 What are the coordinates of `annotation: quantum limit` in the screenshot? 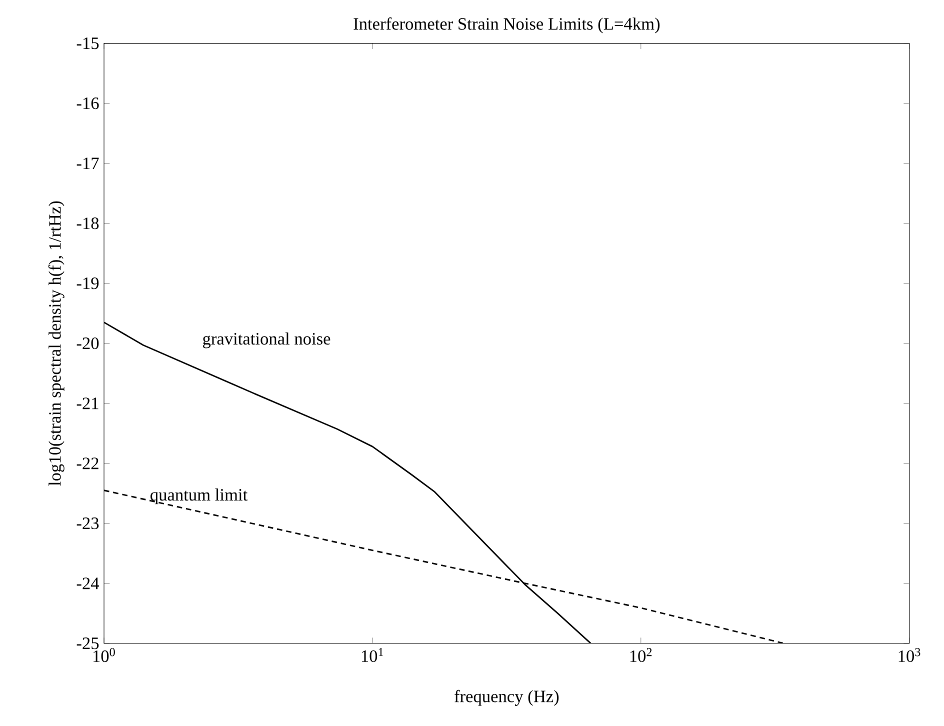 It's located at (199, 496).